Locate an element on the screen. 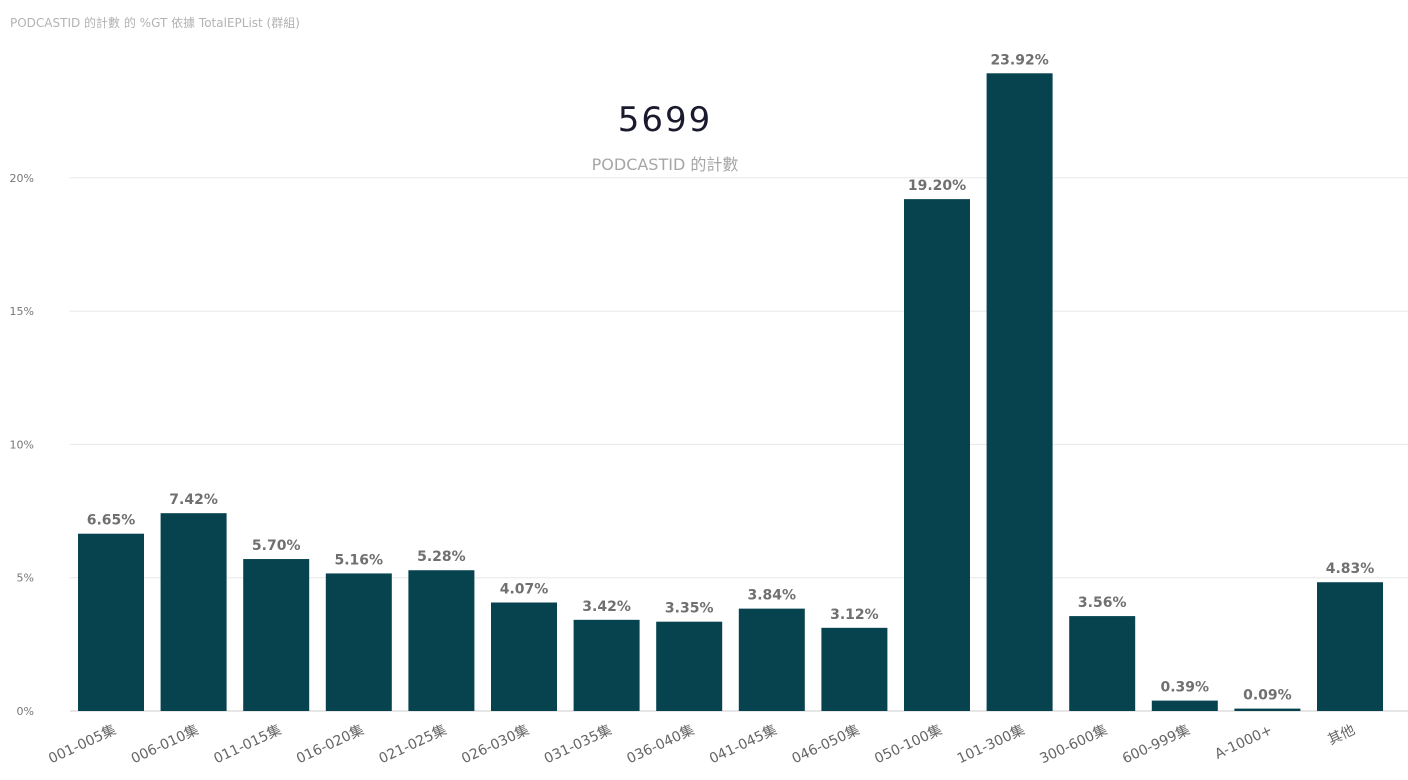 This screenshot has width=1408, height=780. x-tick-label: 其他 is located at coordinates (1342, 735).